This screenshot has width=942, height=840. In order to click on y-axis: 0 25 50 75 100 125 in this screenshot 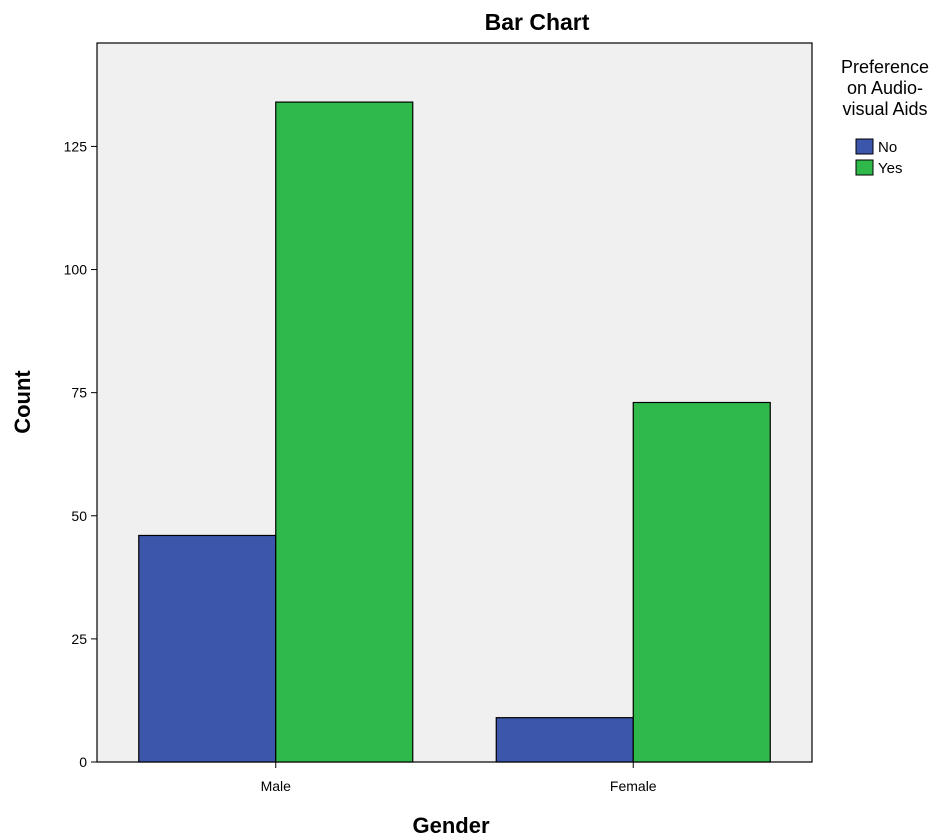, I will do `click(80, 454)`.